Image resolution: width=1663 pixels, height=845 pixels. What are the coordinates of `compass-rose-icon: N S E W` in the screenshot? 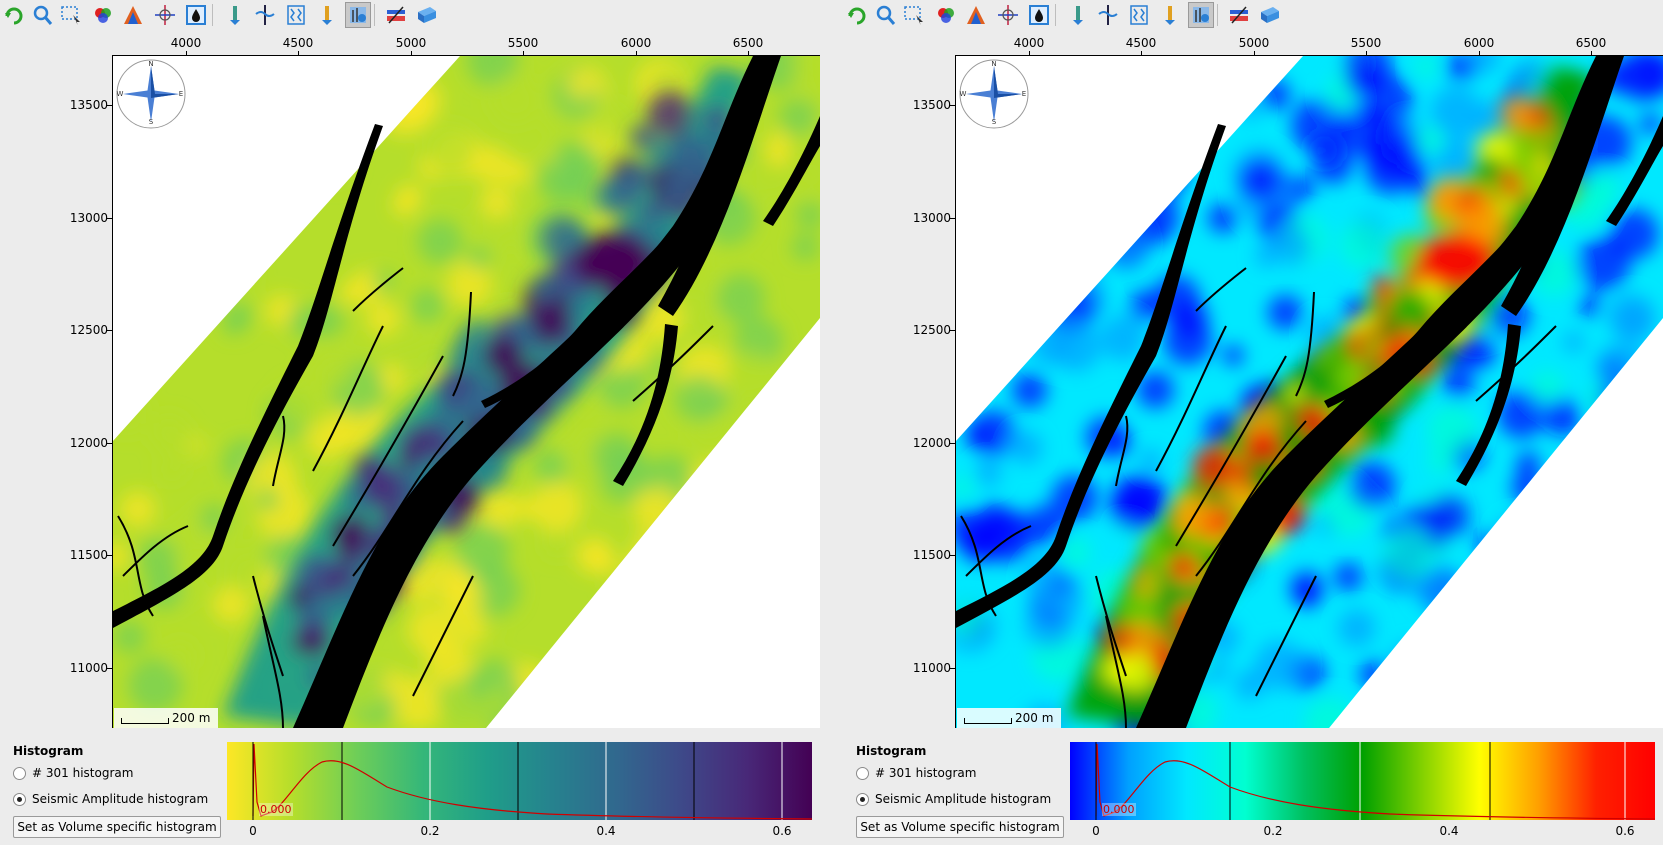 It's located at (151, 94).